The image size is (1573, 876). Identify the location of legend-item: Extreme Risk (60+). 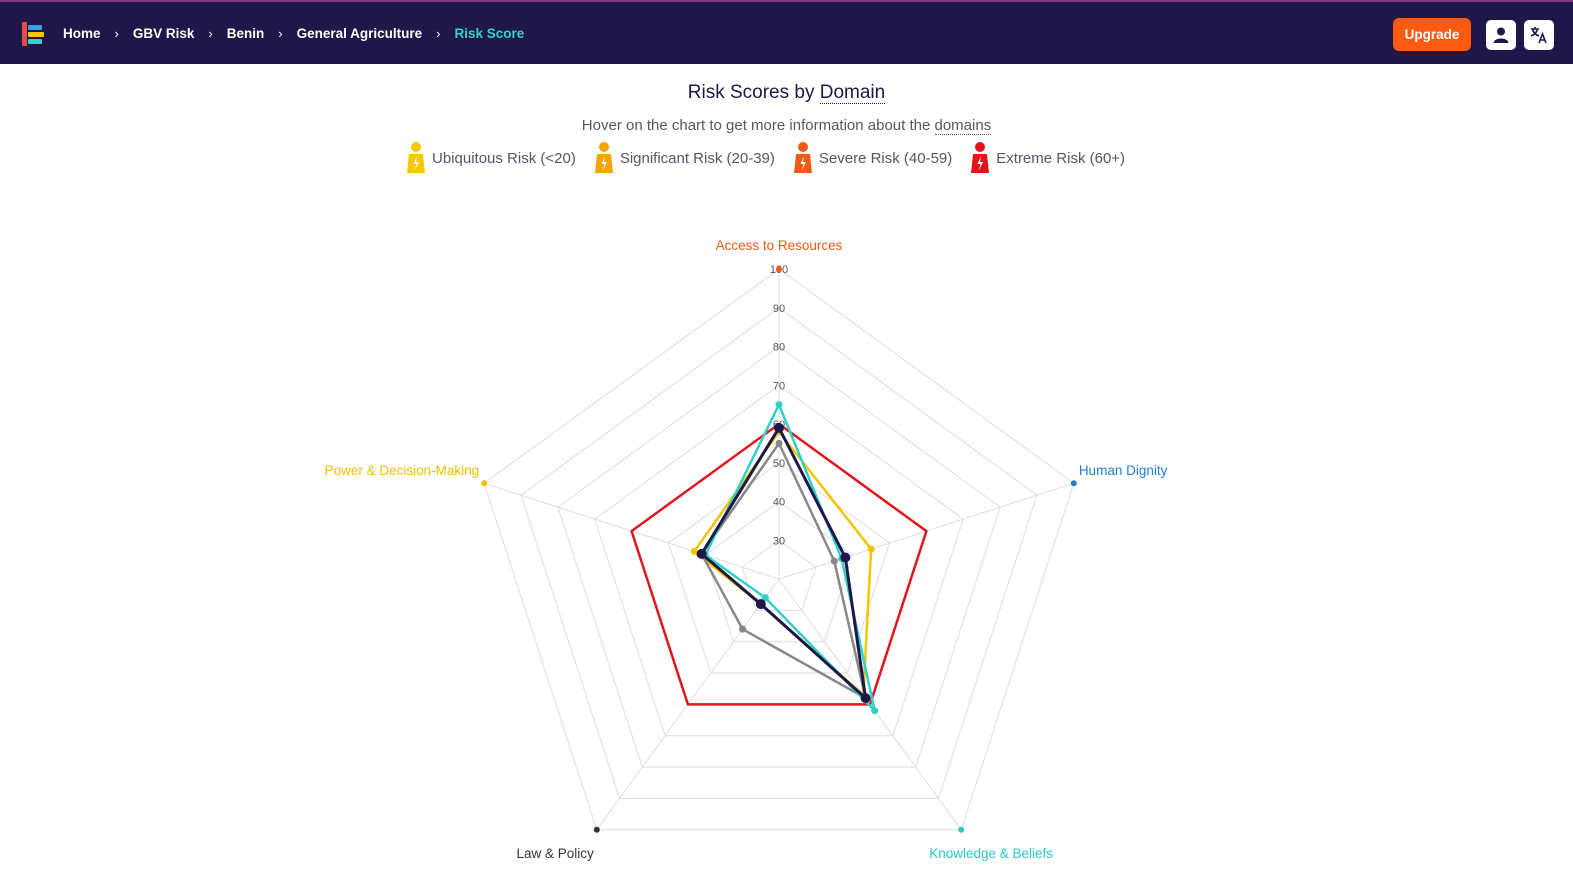
(1047, 158).